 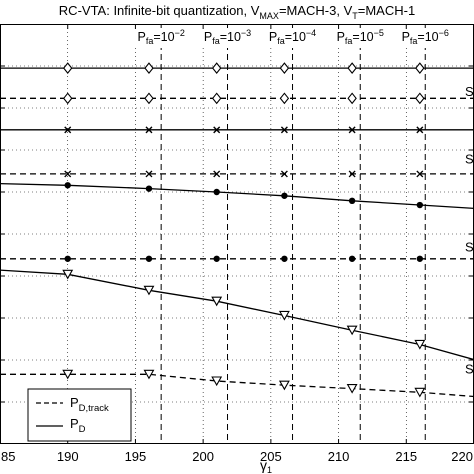 I want to click on legend-label-track: PD,track, so click(x=89, y=404).